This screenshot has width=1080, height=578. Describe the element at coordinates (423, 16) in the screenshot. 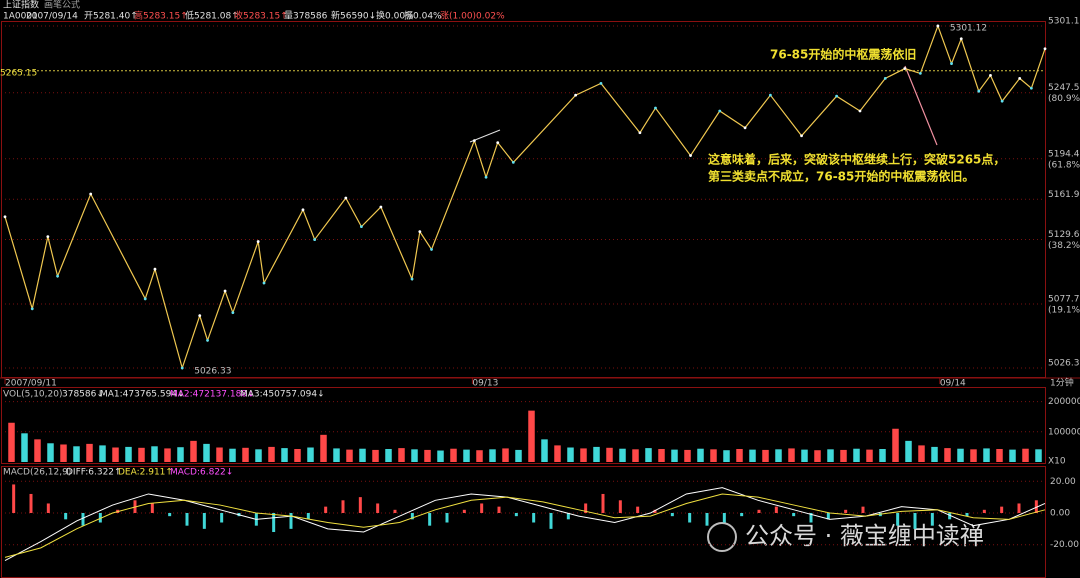

I see `info-item: 振0.04%` at that location.